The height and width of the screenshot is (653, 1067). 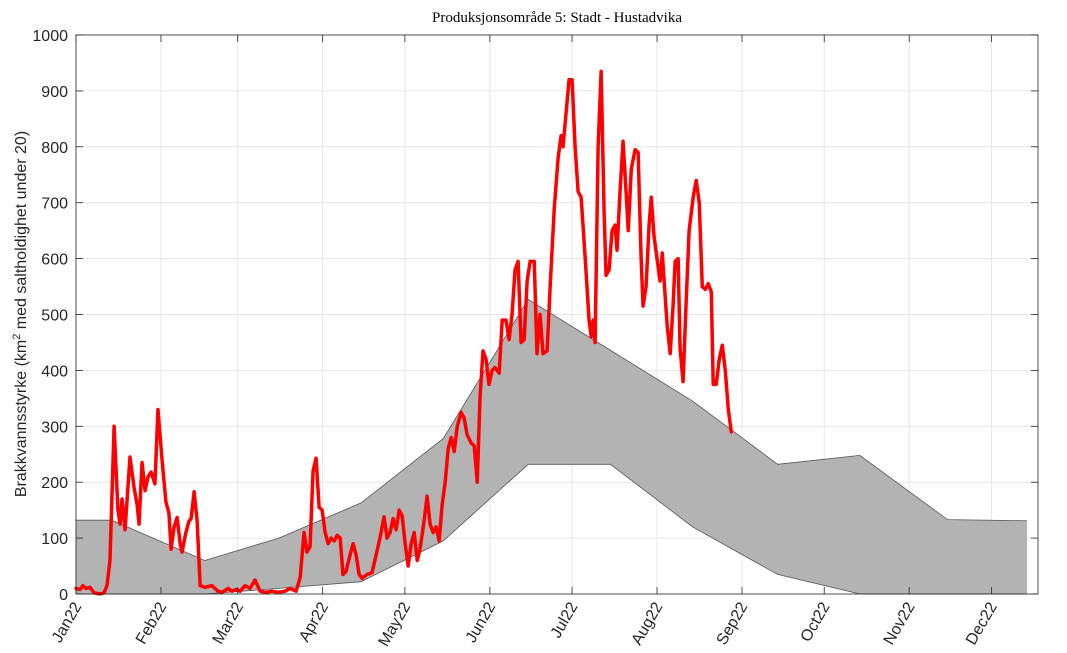 I want to click on y-axis-label-part: med saltholdighet under 20), so click(x=21, y=232).